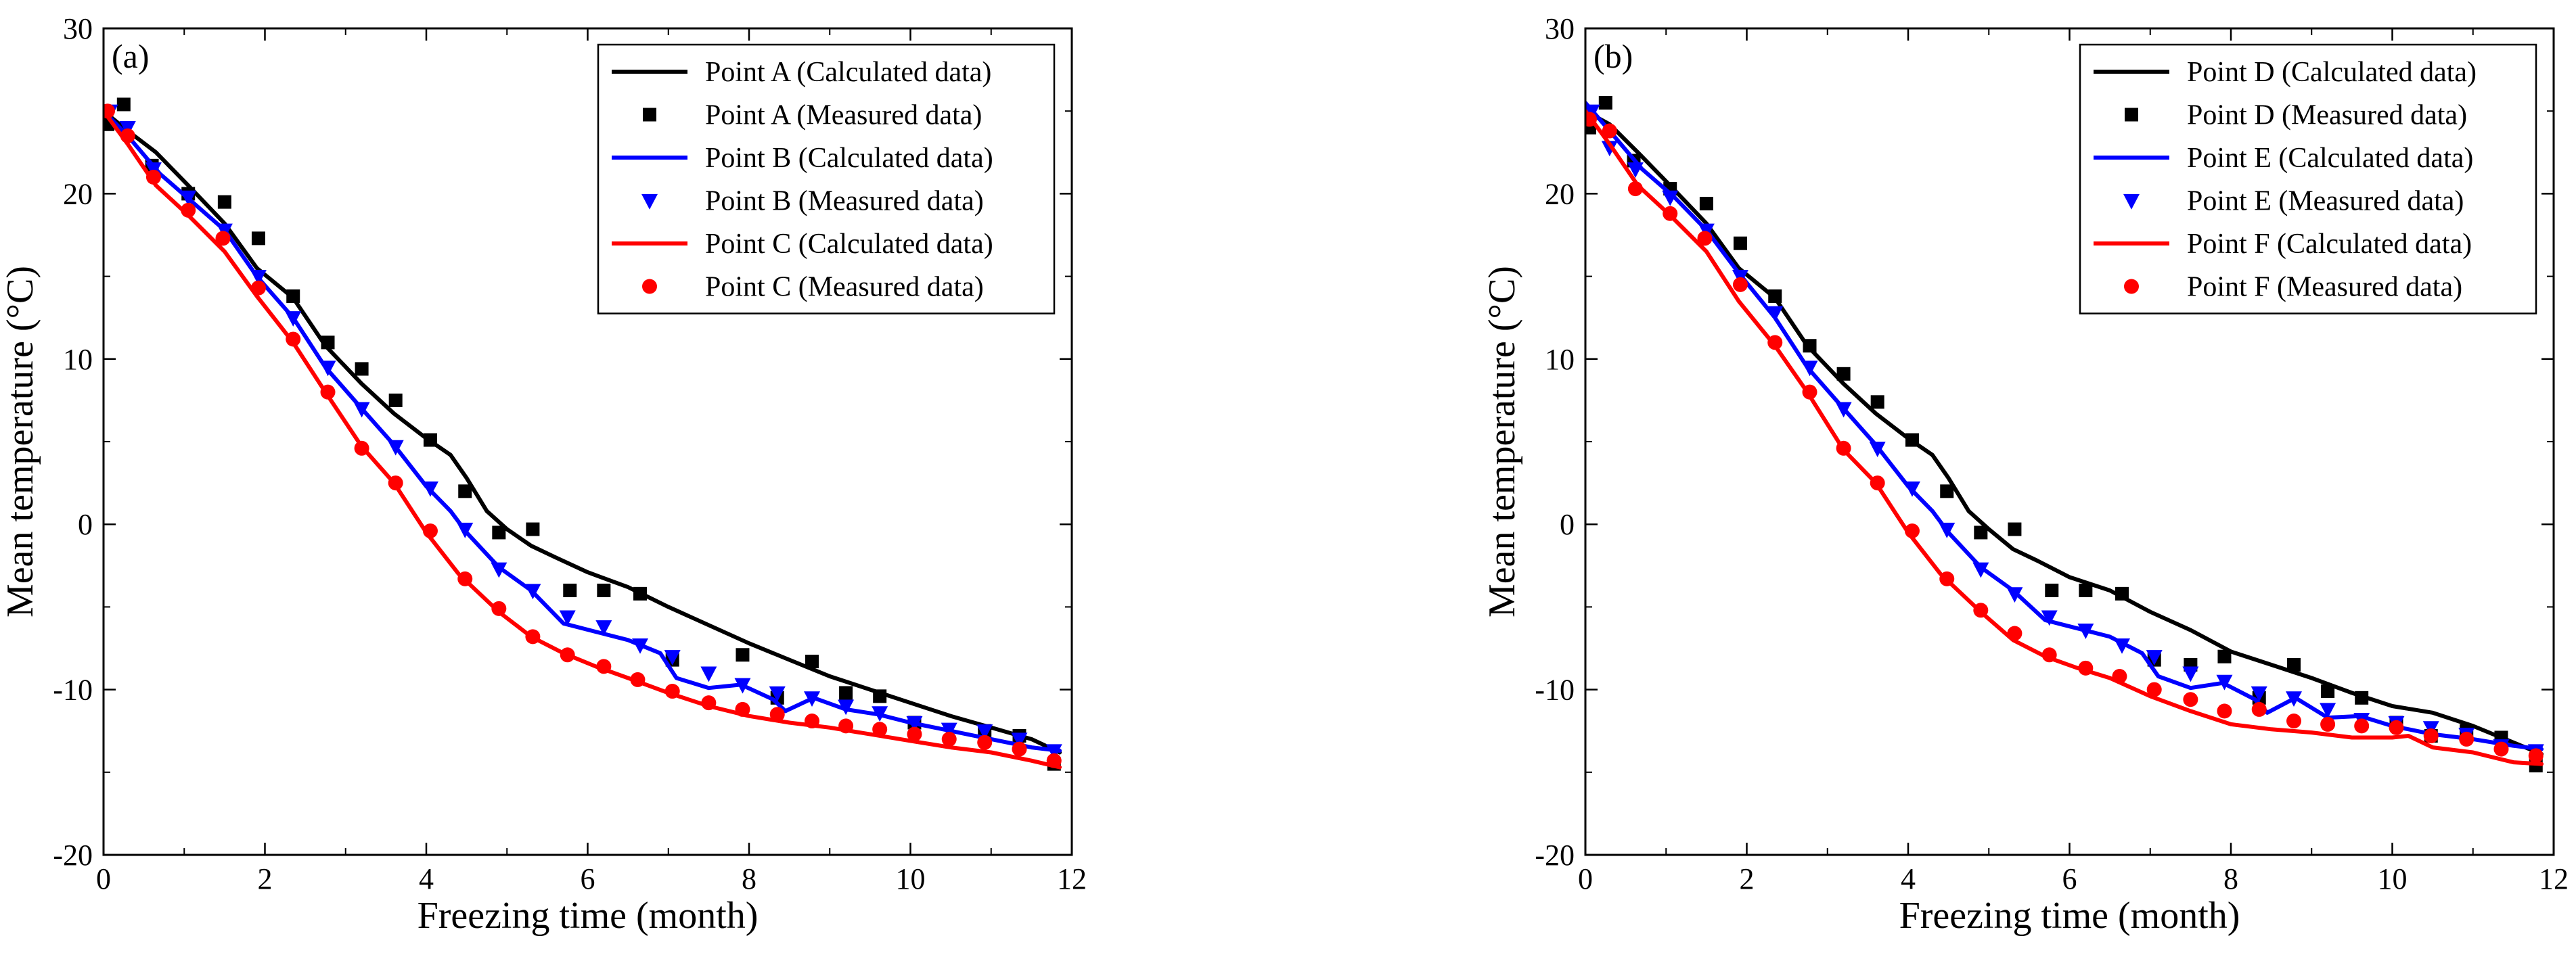 Image resolution: width=2576 pixels, height=957 pixels. Describe the element at coordinates (2325, 201) in the screenshot. I see `legend-label: Point E (Measured data)` at that location.